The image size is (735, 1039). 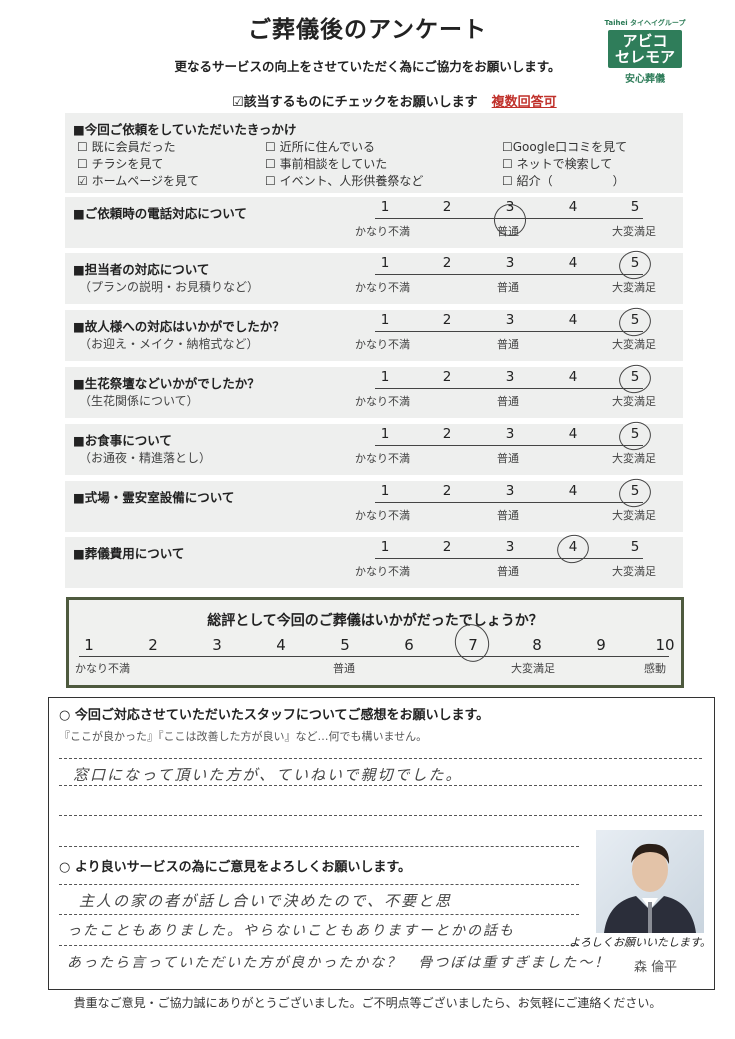 What do you see at coordinates (243, 736) in the screenshot?
I see `staff-note: 『ここが良かった』『ここは改善した方が良い』など…何でも構いません。` at bounding box center [243, 736].